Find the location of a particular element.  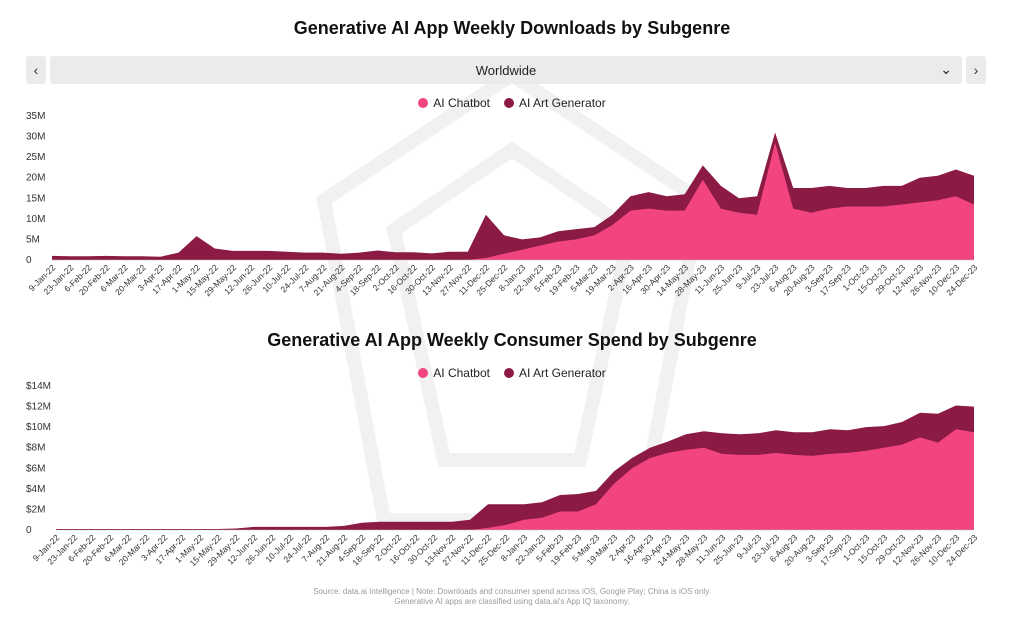

next-region-button: › is located at coordinates (976, 70).